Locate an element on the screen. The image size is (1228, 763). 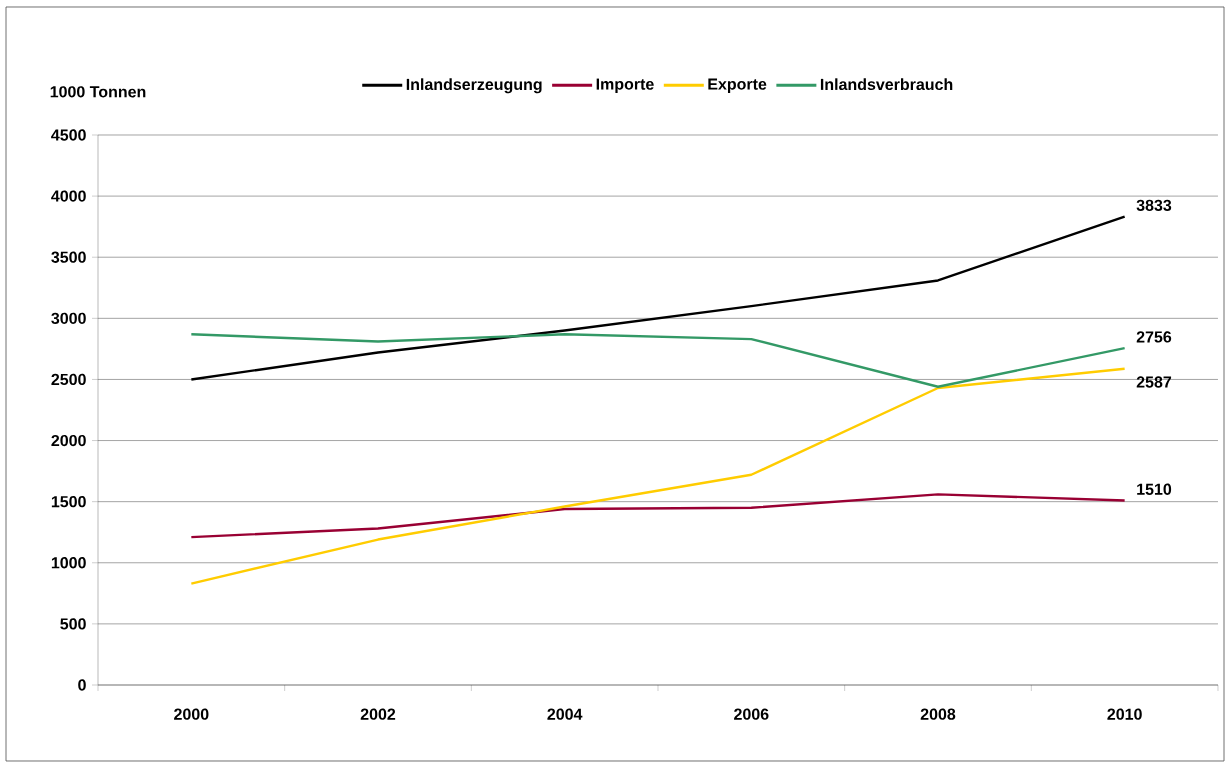
x-tick-label: 2004 is located at coordinates (565, 714).